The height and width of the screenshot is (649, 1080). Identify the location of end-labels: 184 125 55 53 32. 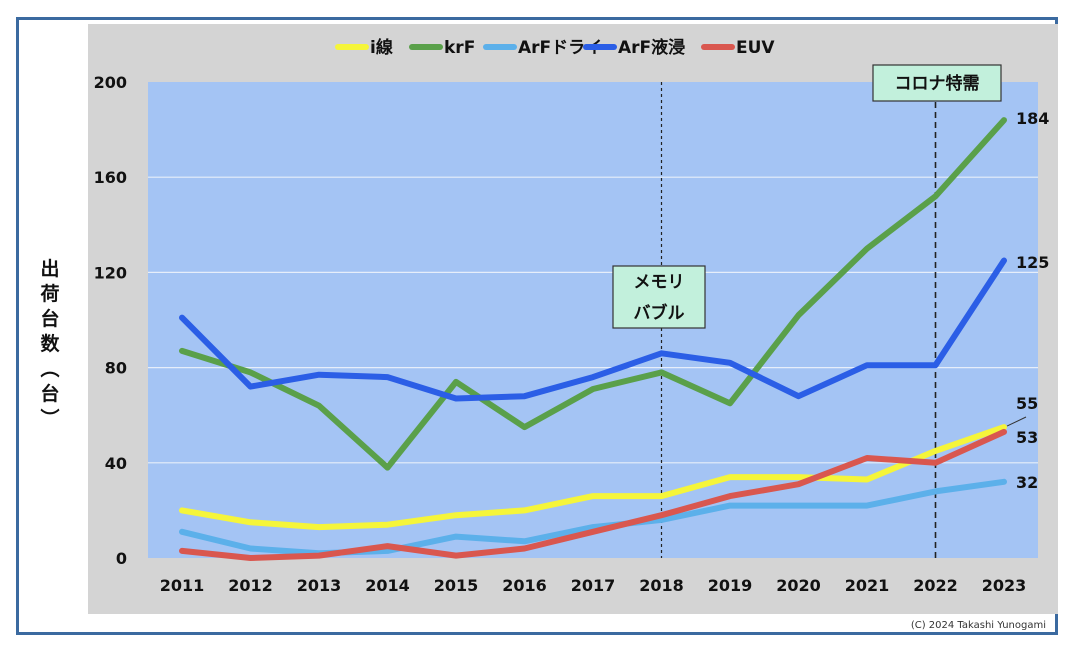
(1027, 300).